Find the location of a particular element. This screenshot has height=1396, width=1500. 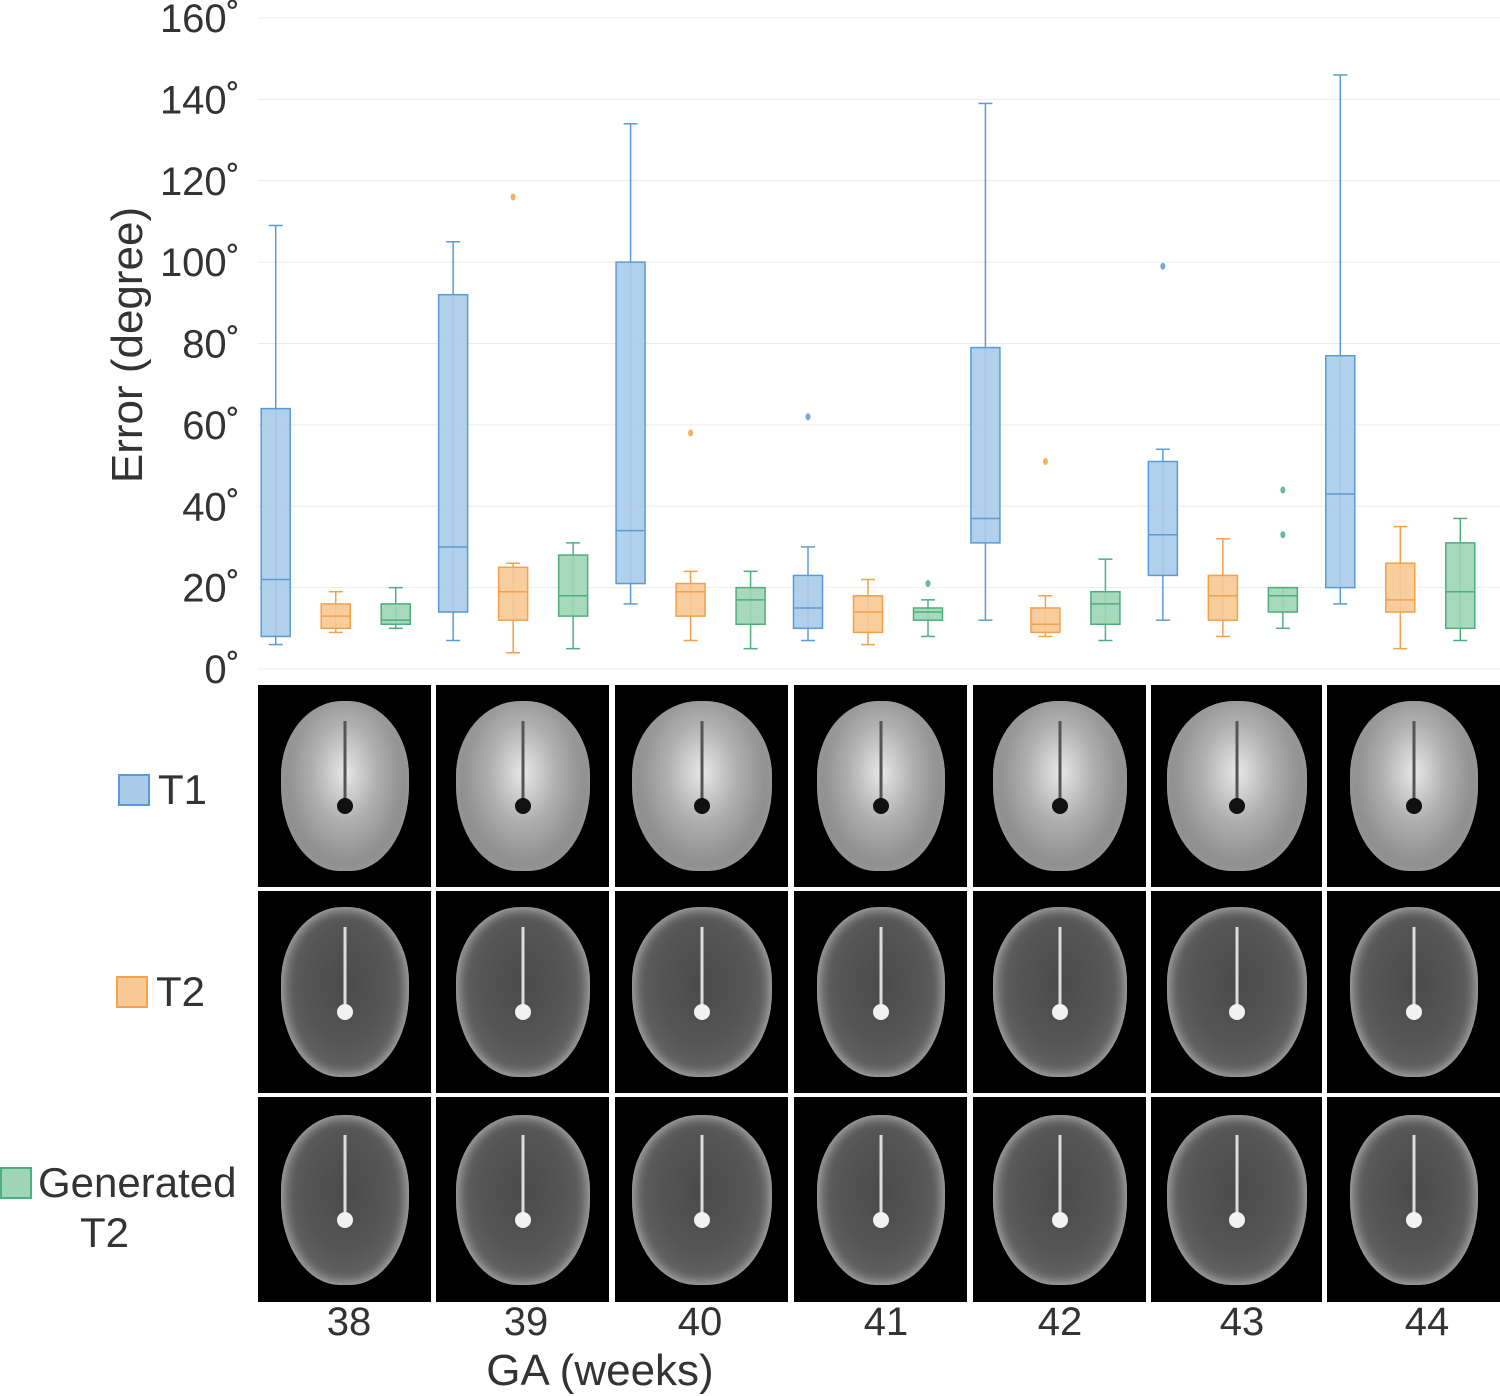

legend-t2-label: T2 is located at coordinates (181, 991).